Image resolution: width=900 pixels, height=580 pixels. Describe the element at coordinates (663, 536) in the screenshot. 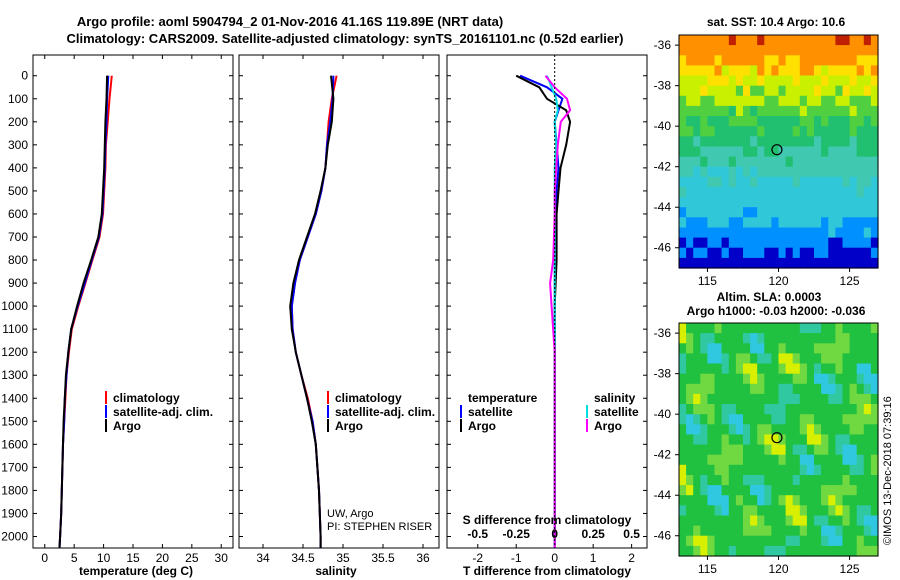

I see `map-y-tick-label: -46` at that location.